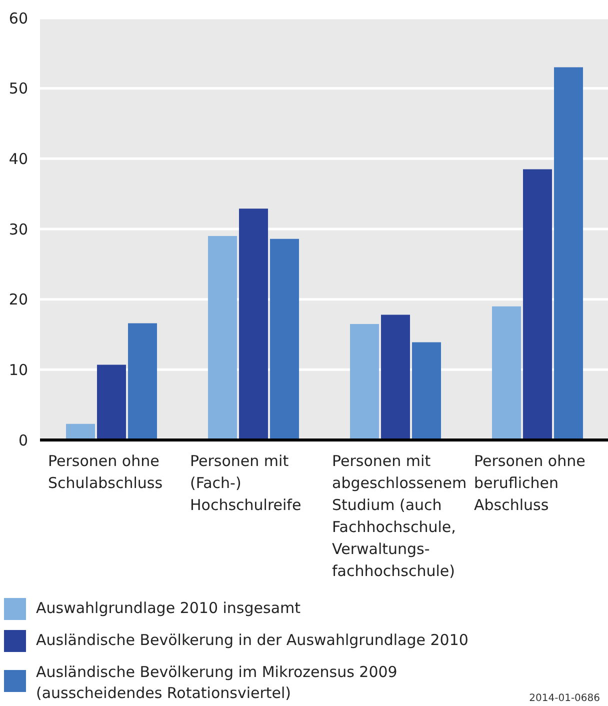 Image resolution: width=608 pixels, height=706 pixels. Describe the element at coordinates (252, 640) in the screenshot. I see `legend-label: Ausländische Bevölkerung in der Auswahlgrundlage 2010` at that location.